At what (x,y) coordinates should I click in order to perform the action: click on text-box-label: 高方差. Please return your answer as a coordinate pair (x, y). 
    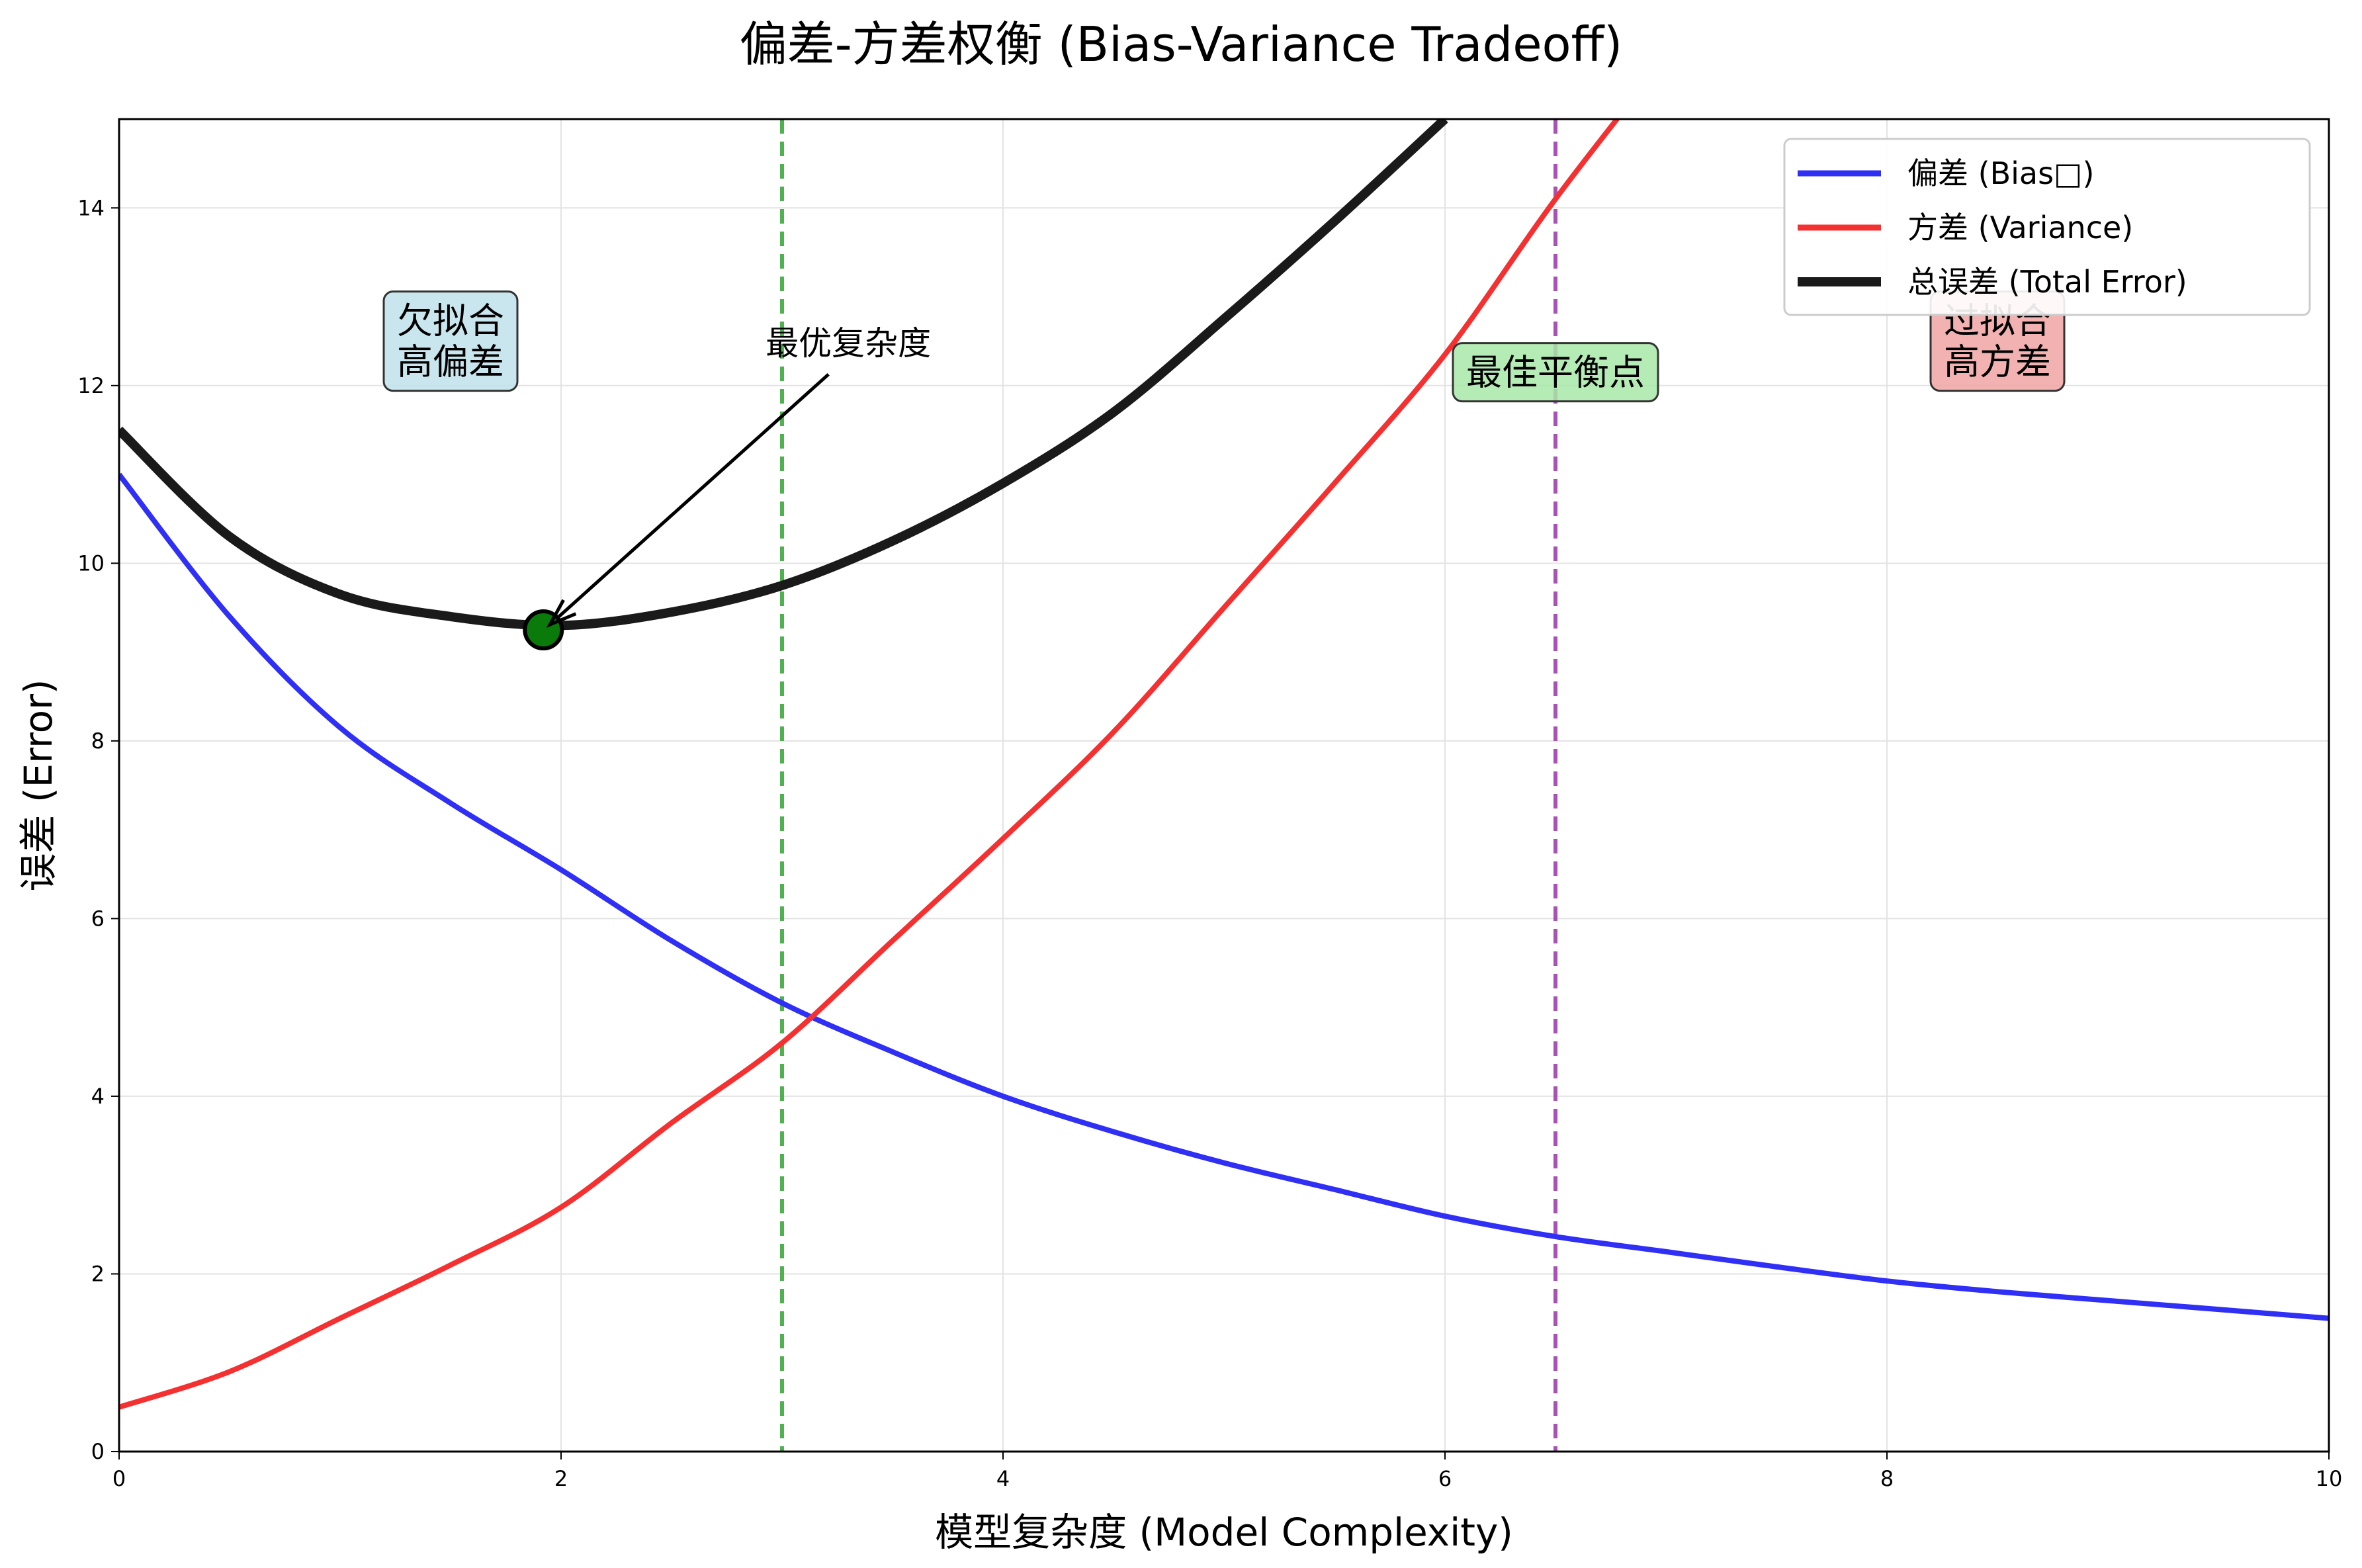
    Looking at the image, I should click on (1997, 362).